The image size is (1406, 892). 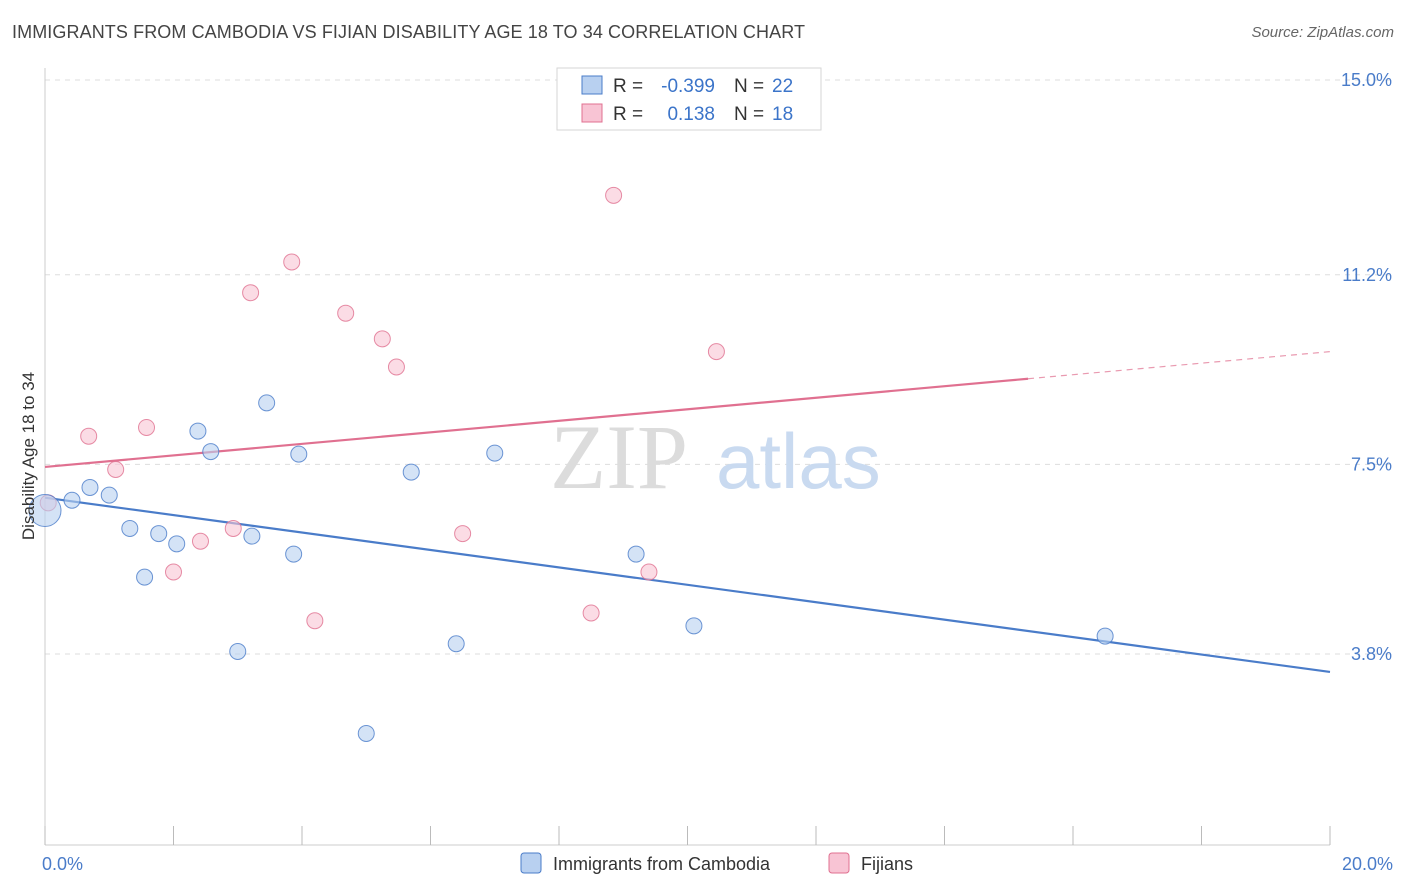 I want to click on legend-n-label-fijians: N =, so click(x=749, y=114).